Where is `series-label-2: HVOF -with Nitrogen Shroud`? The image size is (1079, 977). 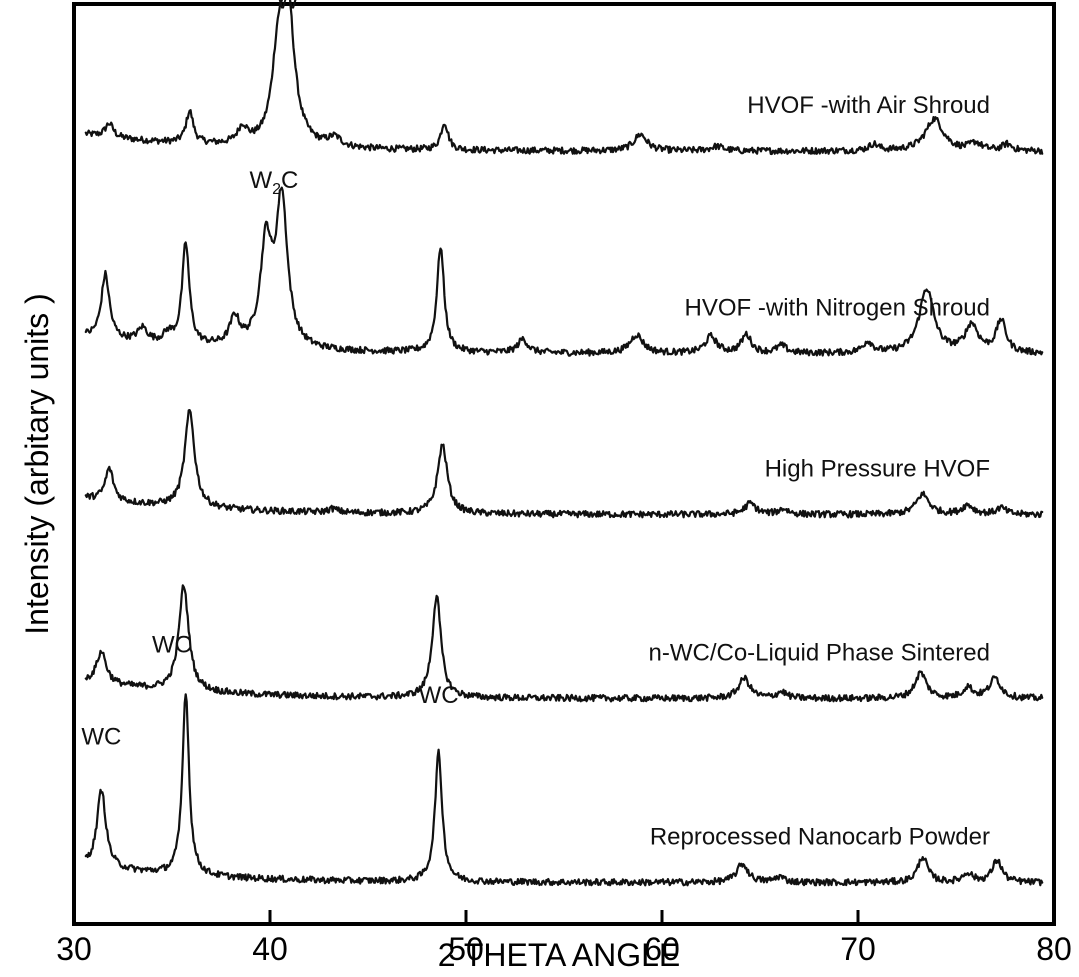
series-label-2: HVOF -with Nitrogen Shroud is located at coordinates (837, 308).